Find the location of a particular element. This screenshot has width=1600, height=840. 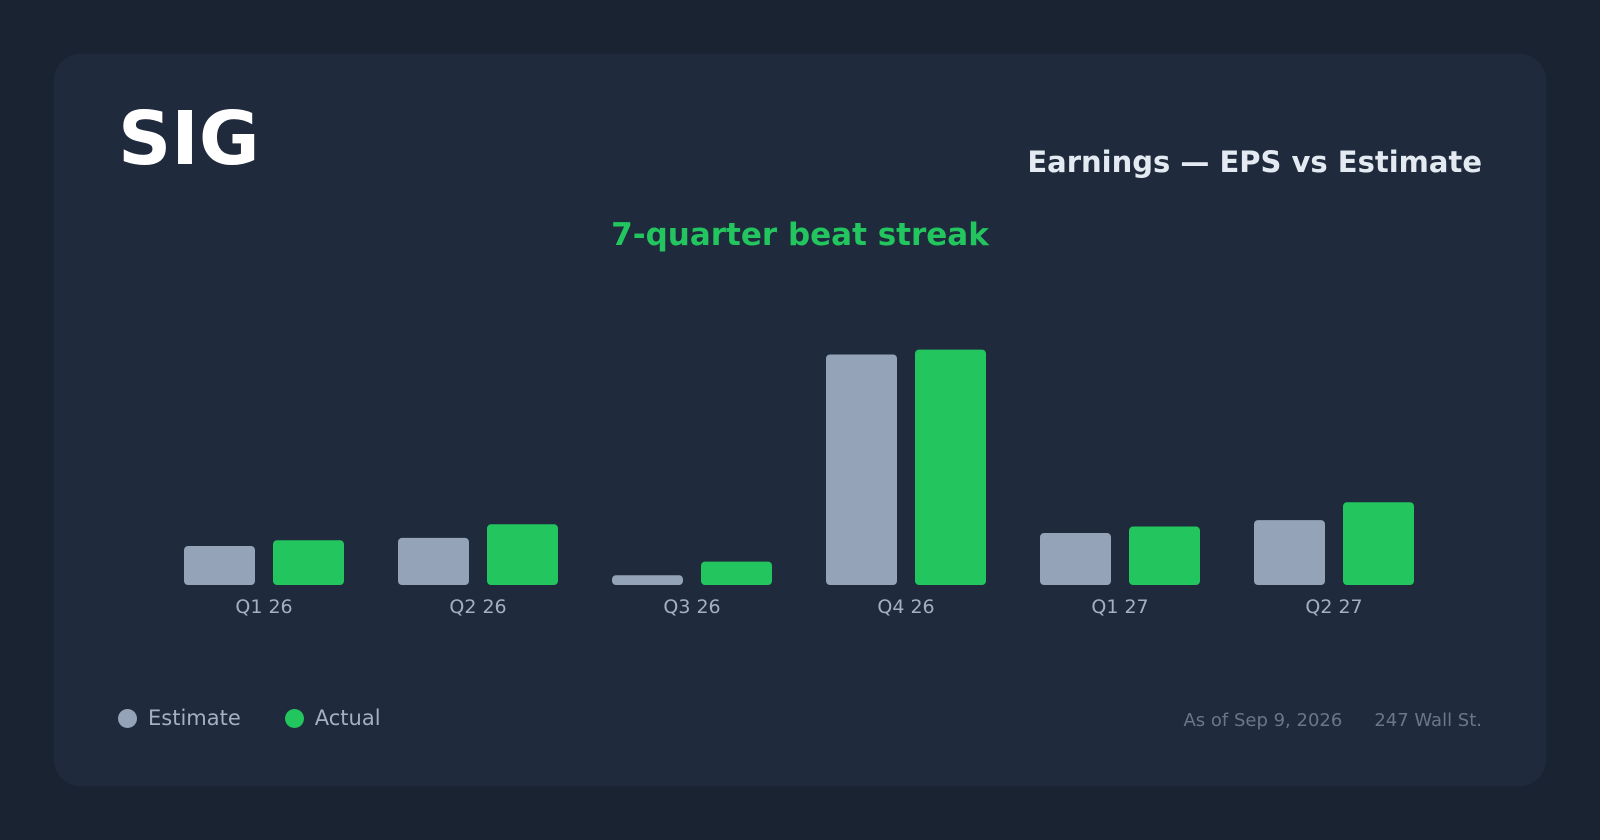

legend-swatch-actual is located at coordinates (294, 718).